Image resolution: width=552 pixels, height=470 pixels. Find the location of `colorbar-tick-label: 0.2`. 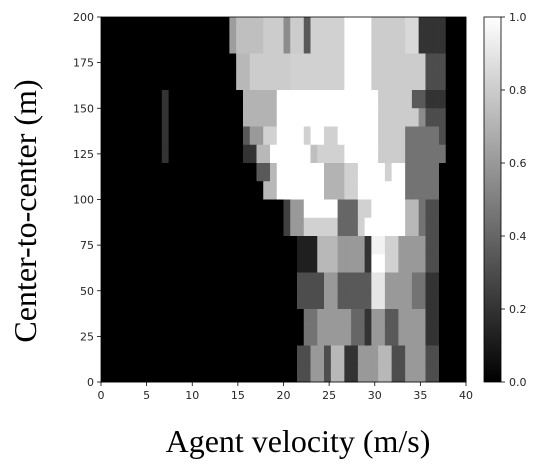

colorbar-tick-label: 0.2 is located at coordinates (518, 309).